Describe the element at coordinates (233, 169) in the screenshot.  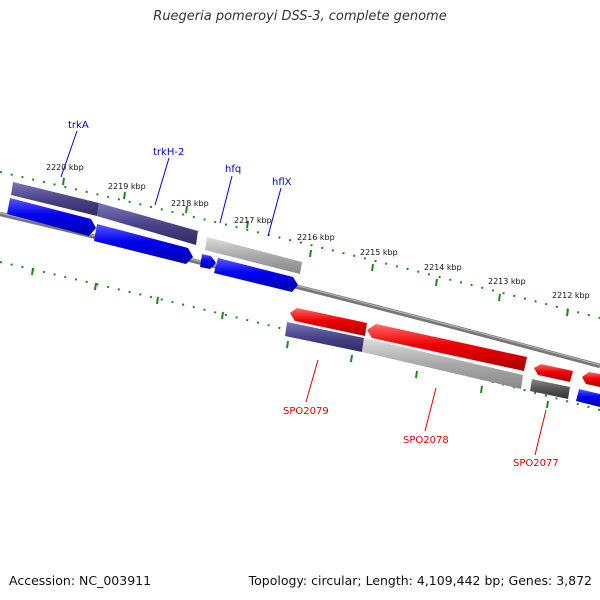
I see `gene-label-hfq: hfq` at that location.